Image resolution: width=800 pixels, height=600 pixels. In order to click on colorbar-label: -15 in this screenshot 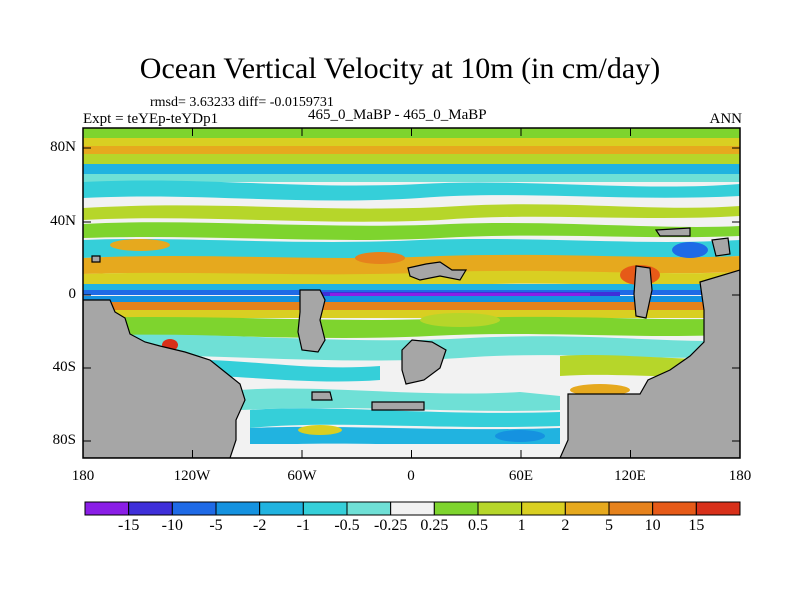, I will do `click(128, 525)`.